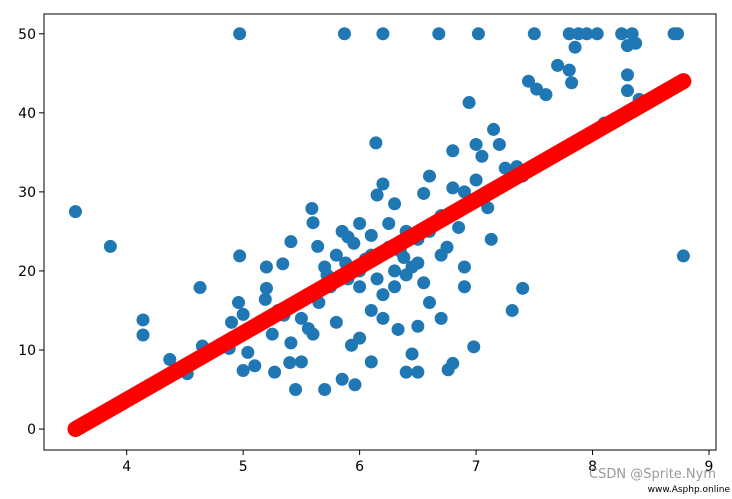 Image resolution: width=732 pixels, height=499 pixels. I want to click on y-tick-label: 0, so click(31, 430).